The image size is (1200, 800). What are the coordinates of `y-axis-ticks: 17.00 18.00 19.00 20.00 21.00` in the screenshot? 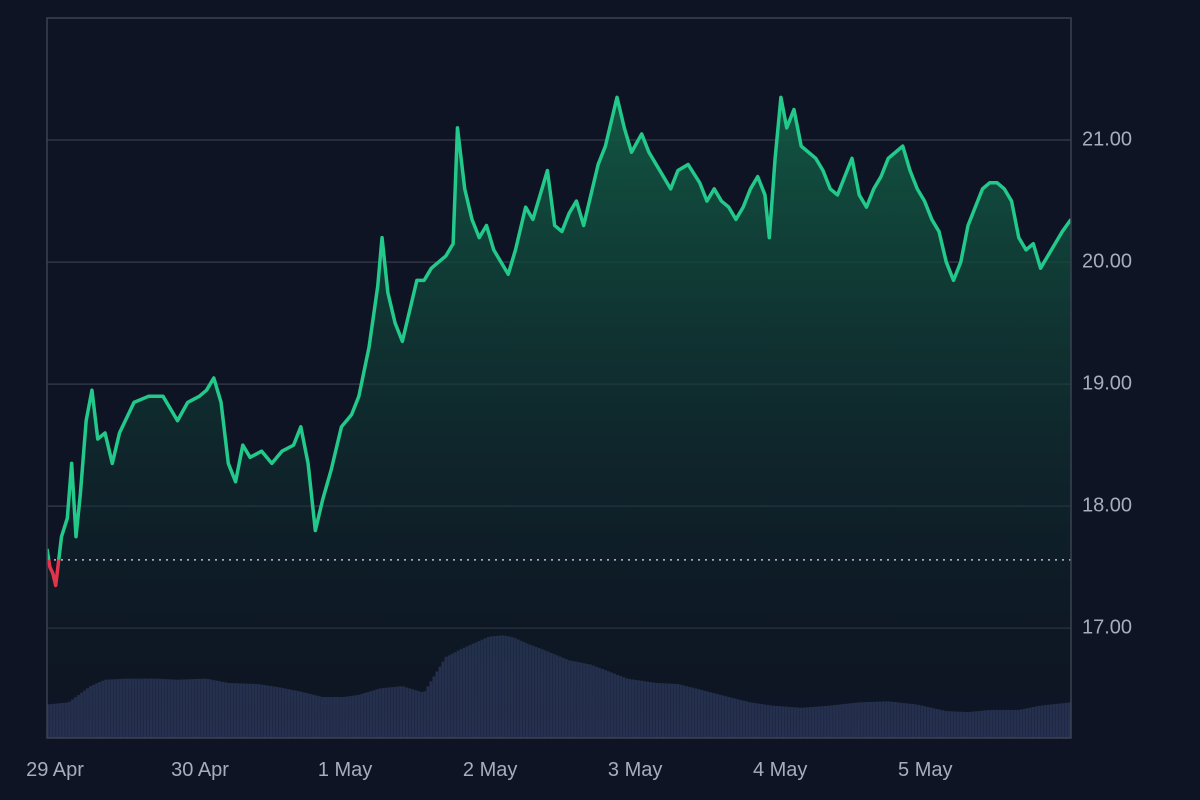 It's located at (1107, 383).